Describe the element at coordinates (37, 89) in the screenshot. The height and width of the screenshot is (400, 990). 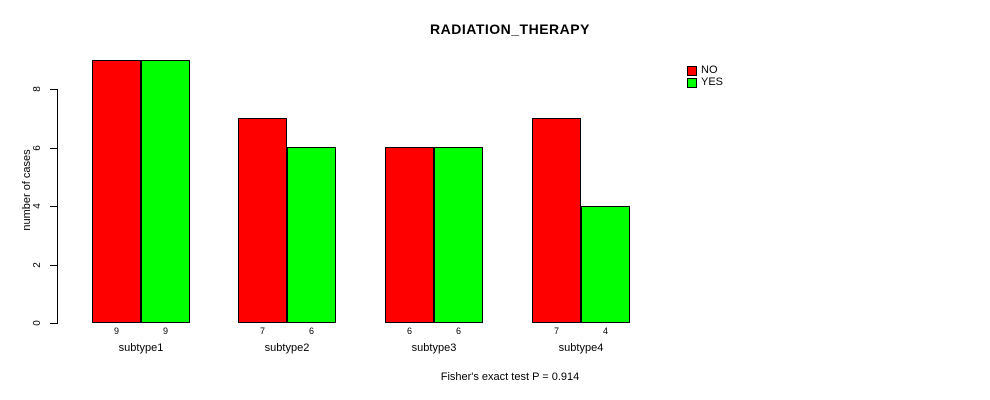
I see `y-axis-tick-label: 8` at that location.